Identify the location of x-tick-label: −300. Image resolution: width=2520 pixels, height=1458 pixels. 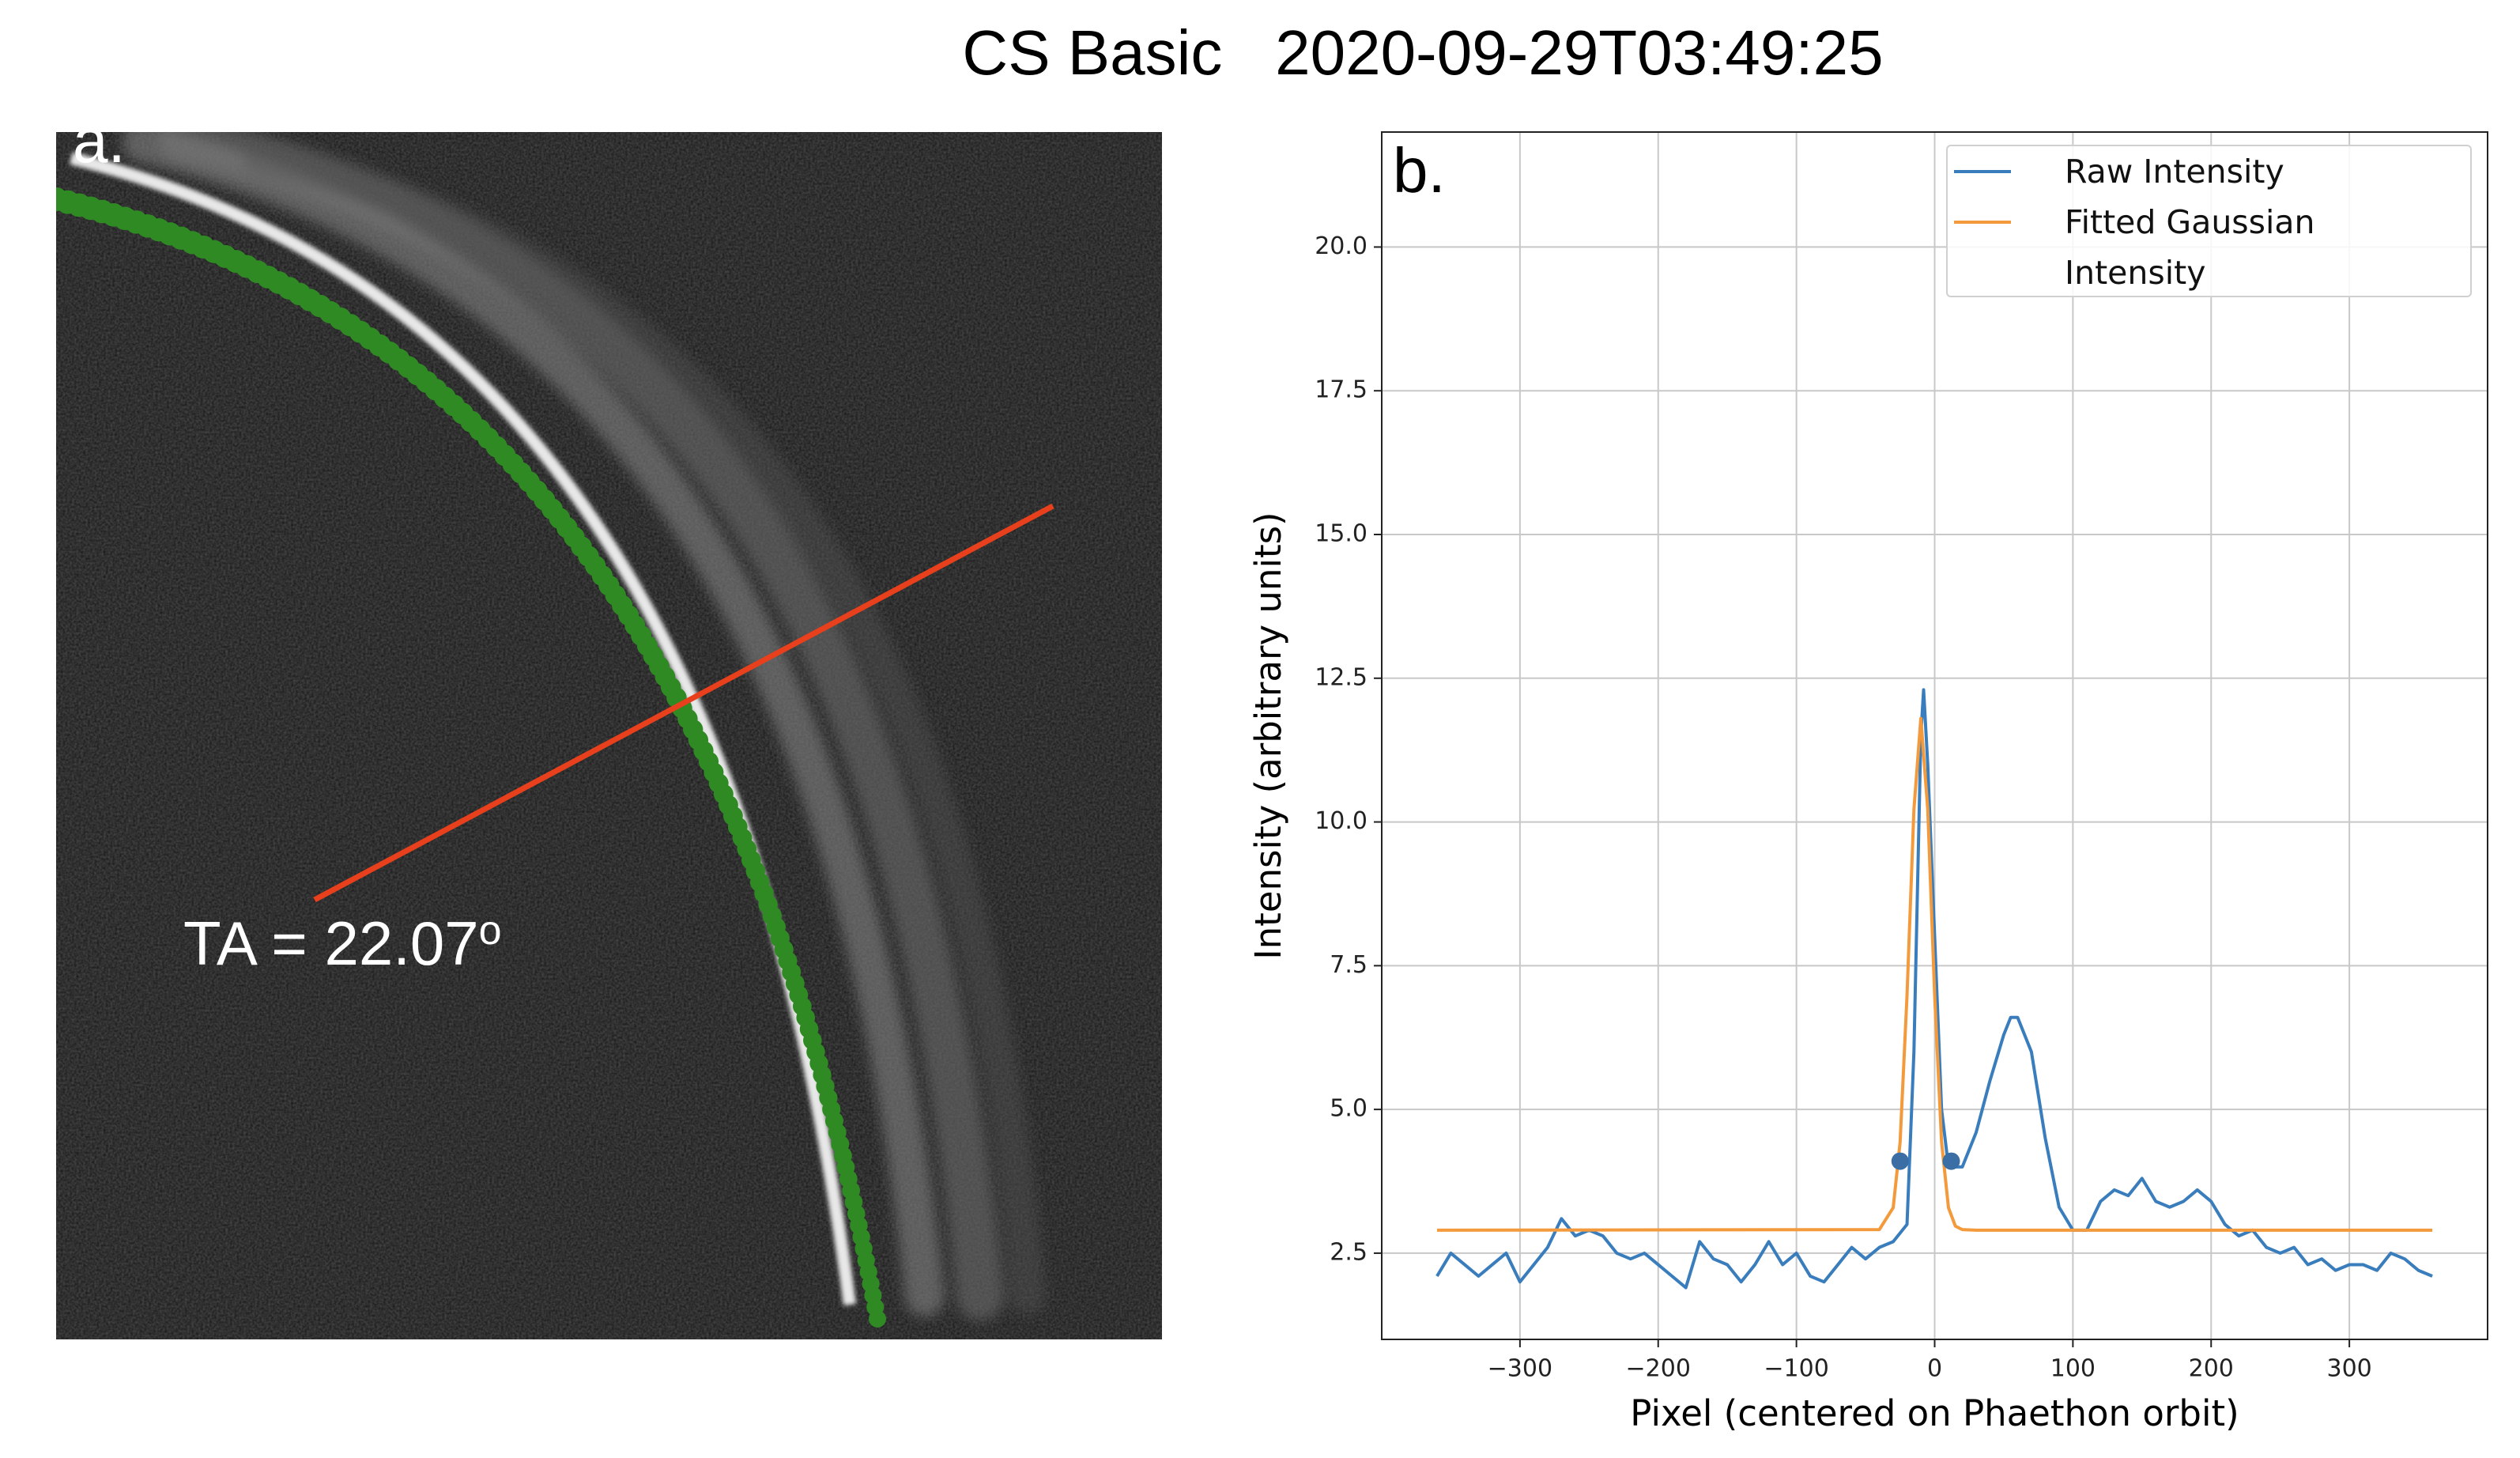
(1520, 1369).